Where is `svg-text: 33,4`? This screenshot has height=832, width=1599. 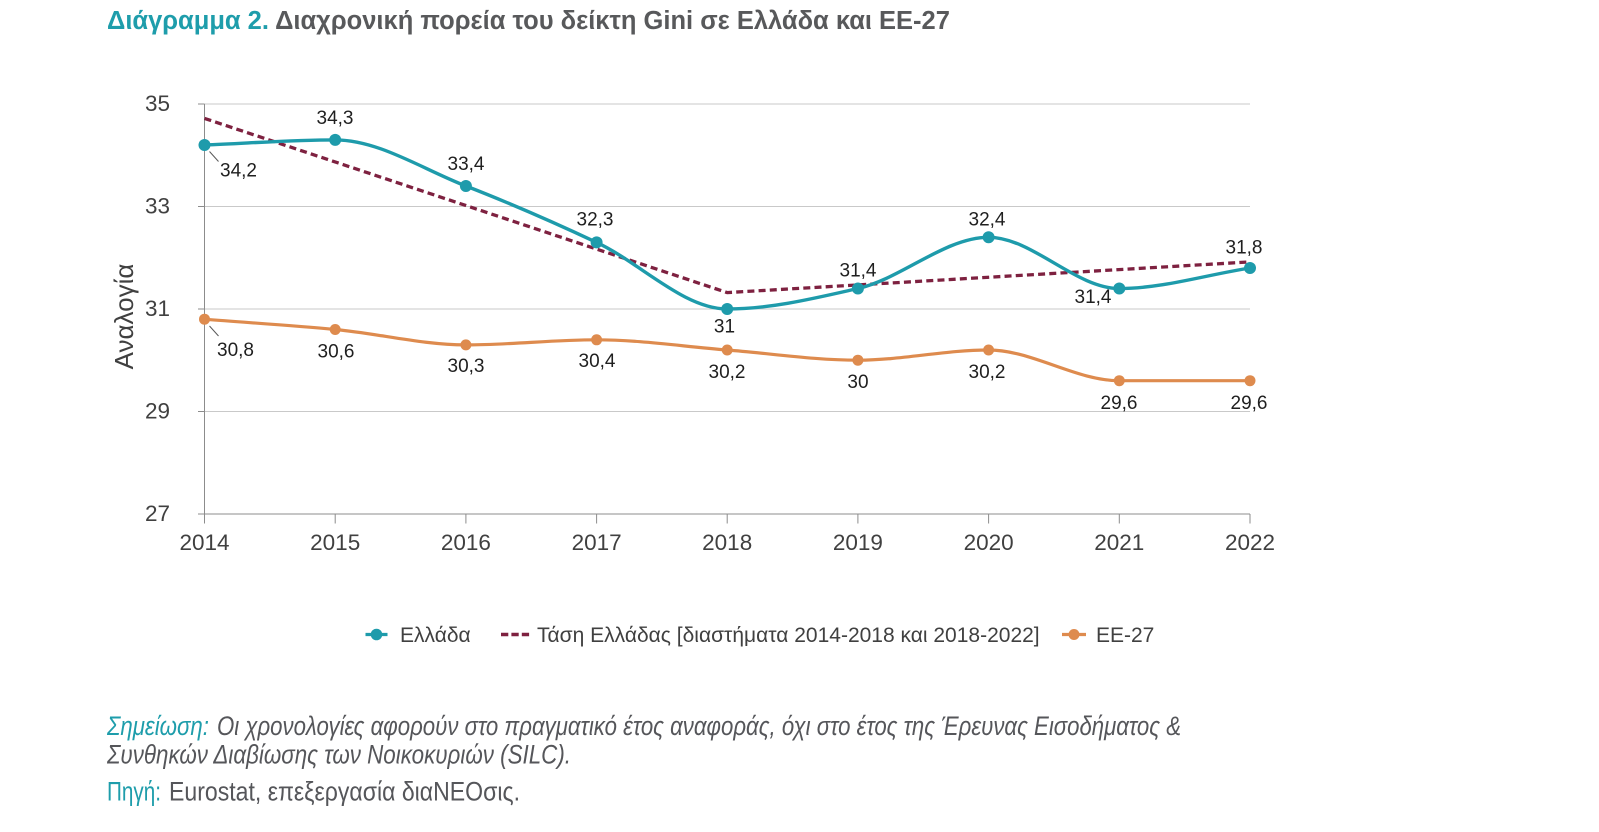 svg-text: 33,4 is located at coordinates (466, 164).